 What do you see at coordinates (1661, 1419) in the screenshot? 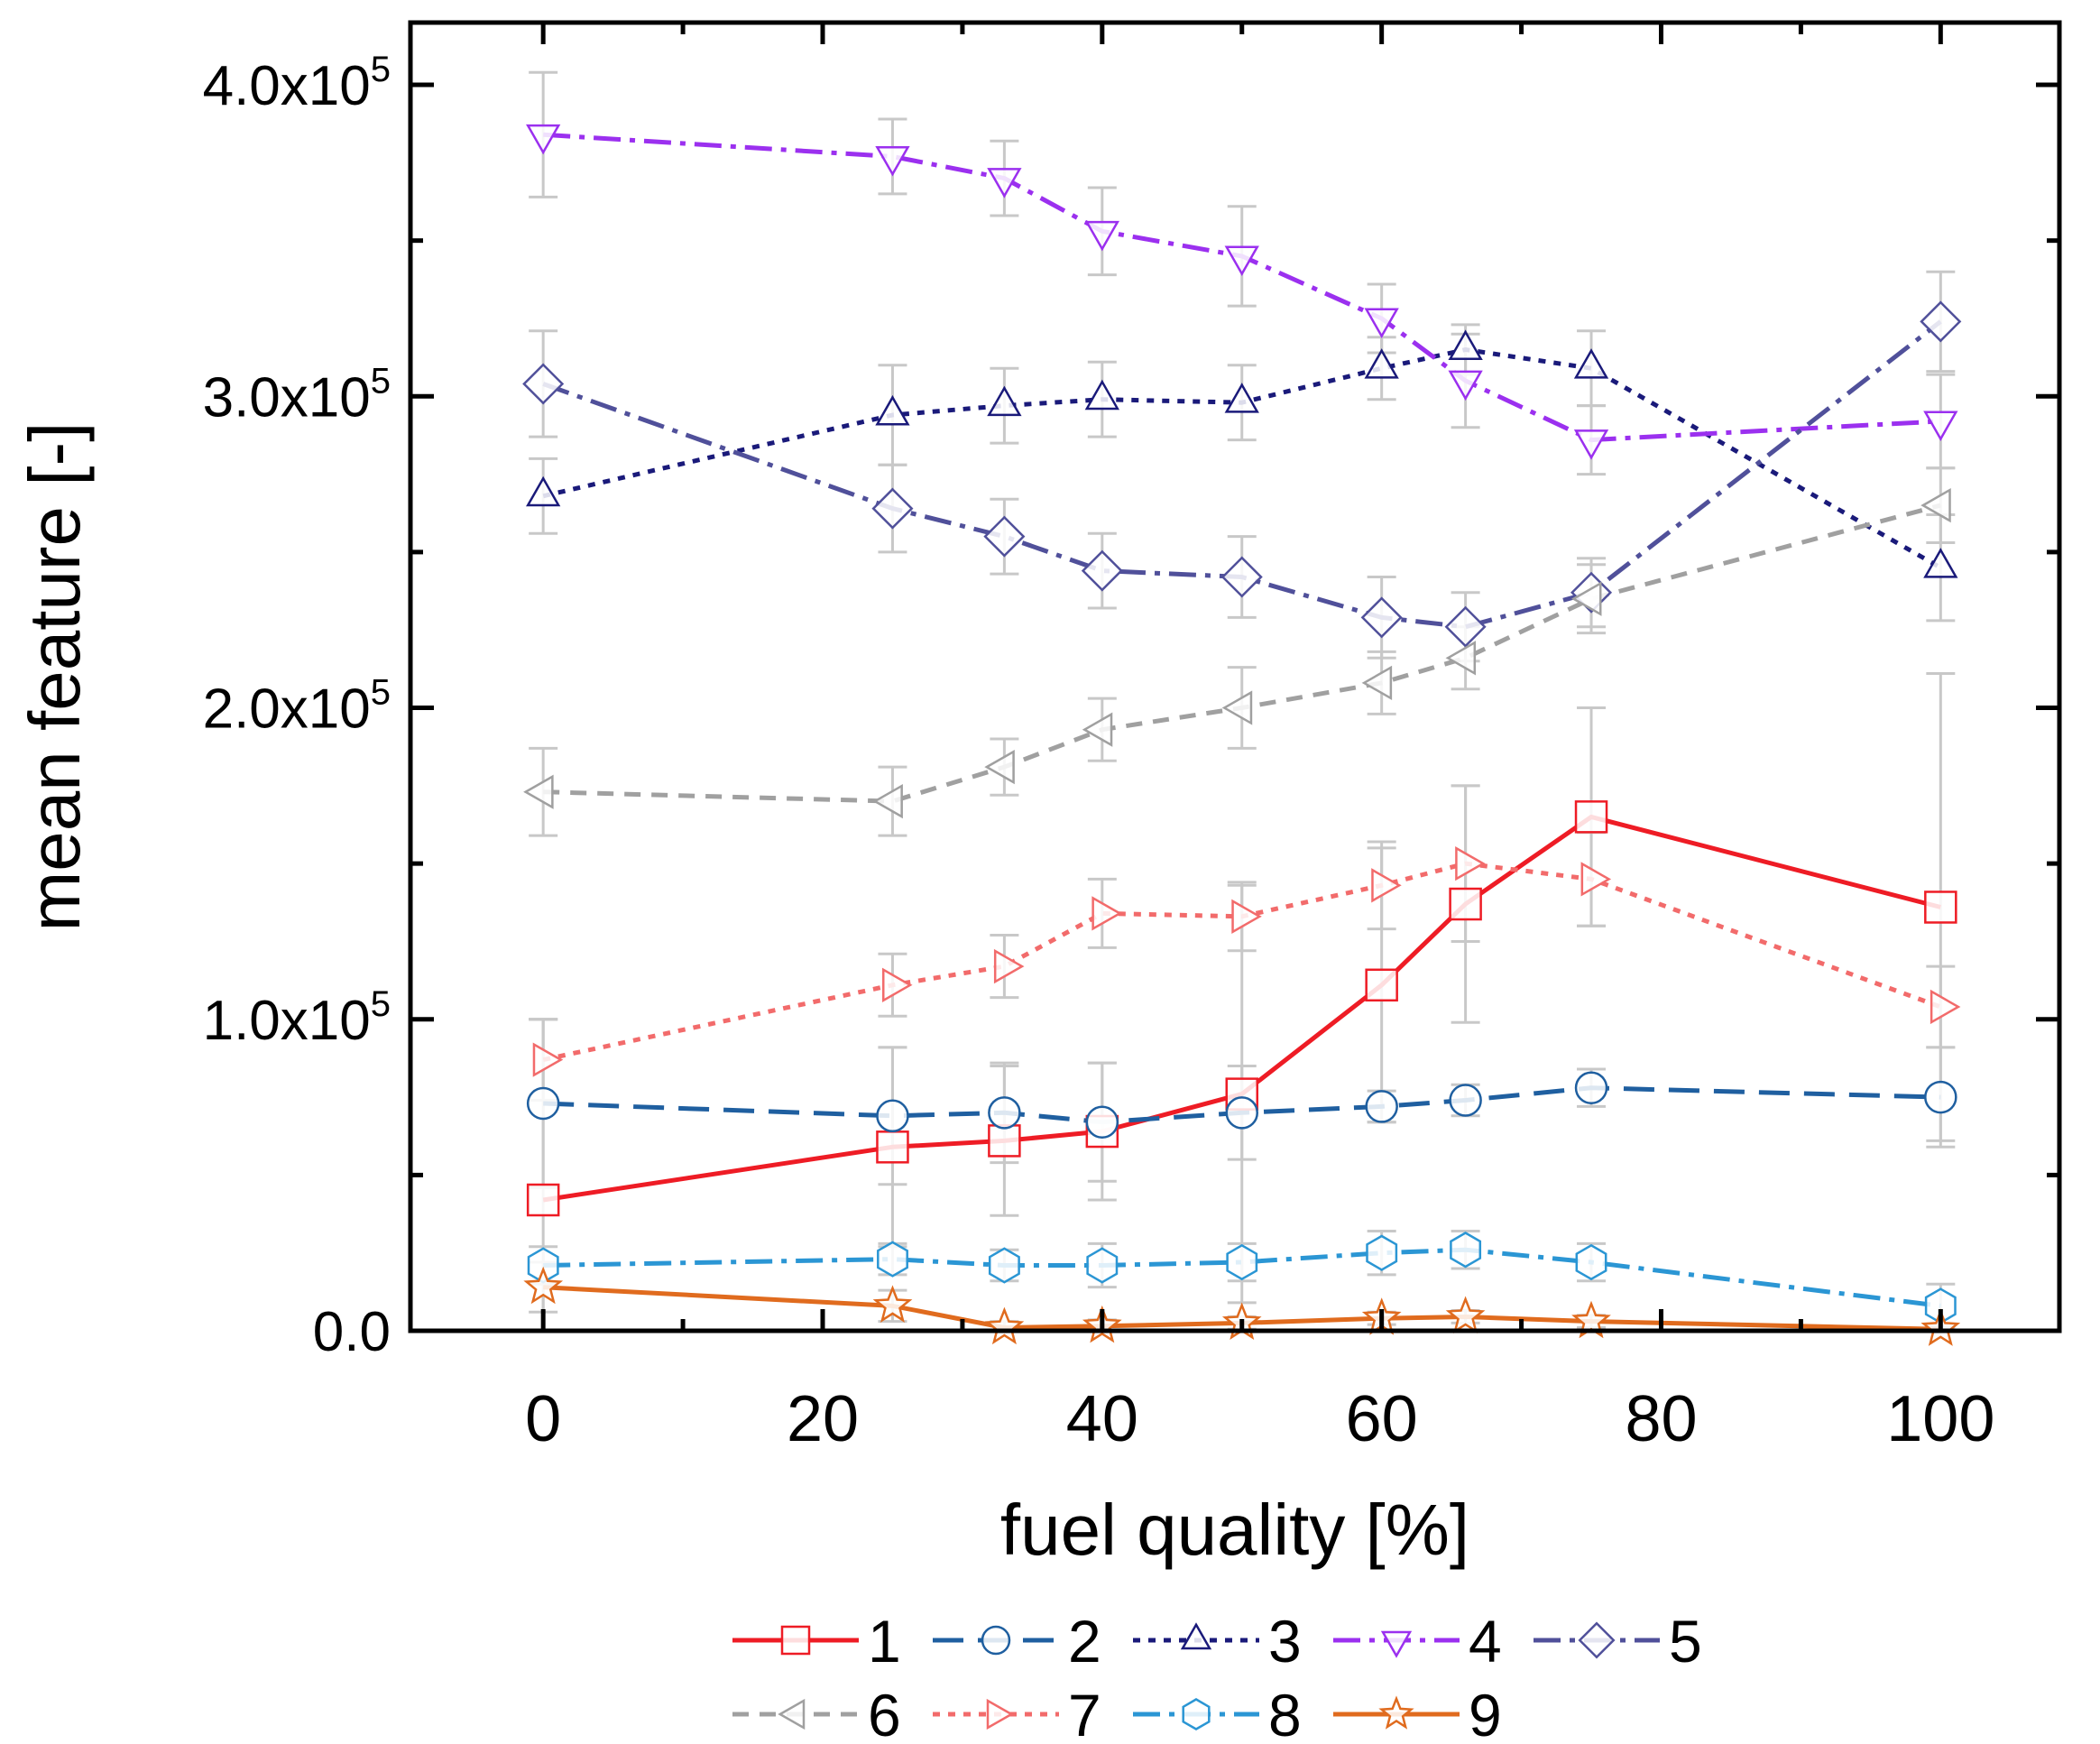
I see `x-tick-label: 80` at bounding box center [1661, 1419].